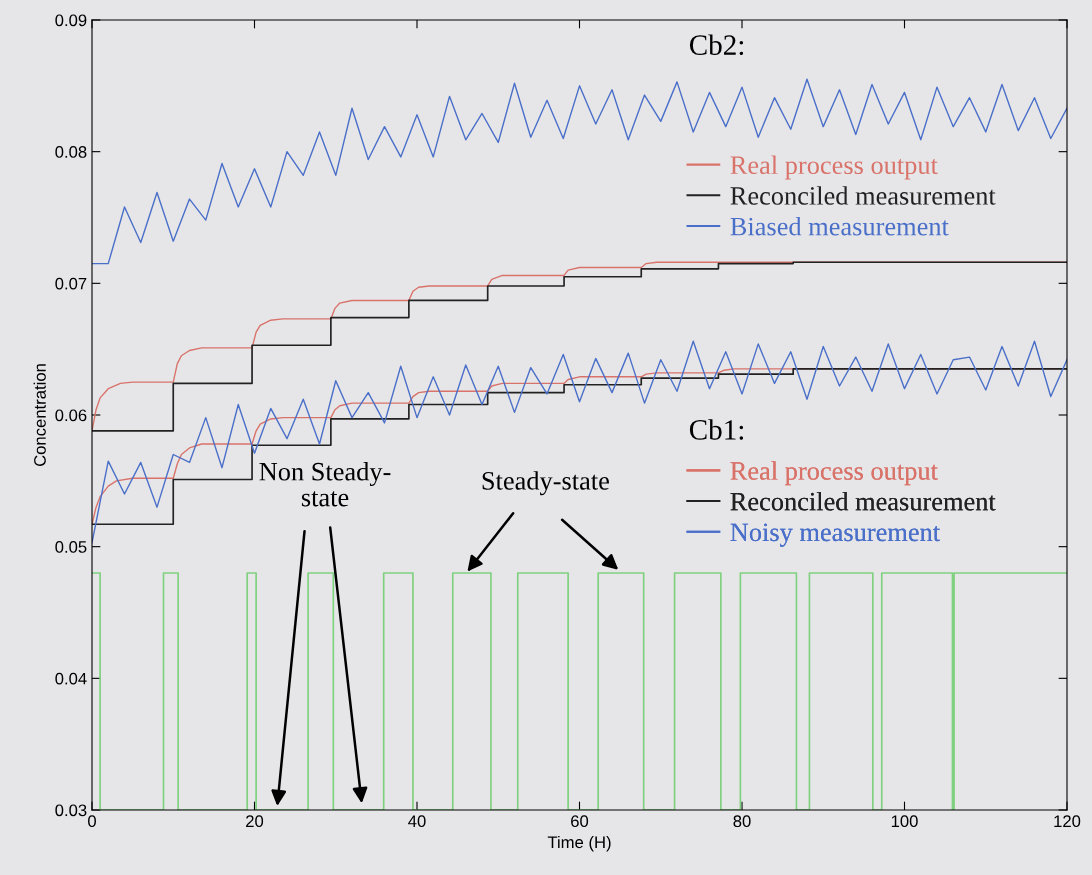 This screenshot has height=875, width=1092. What do you see at coordinates (580, 821) in the screenshot?
I see `x-tick-label: 60` at bounding box center [580, 821].